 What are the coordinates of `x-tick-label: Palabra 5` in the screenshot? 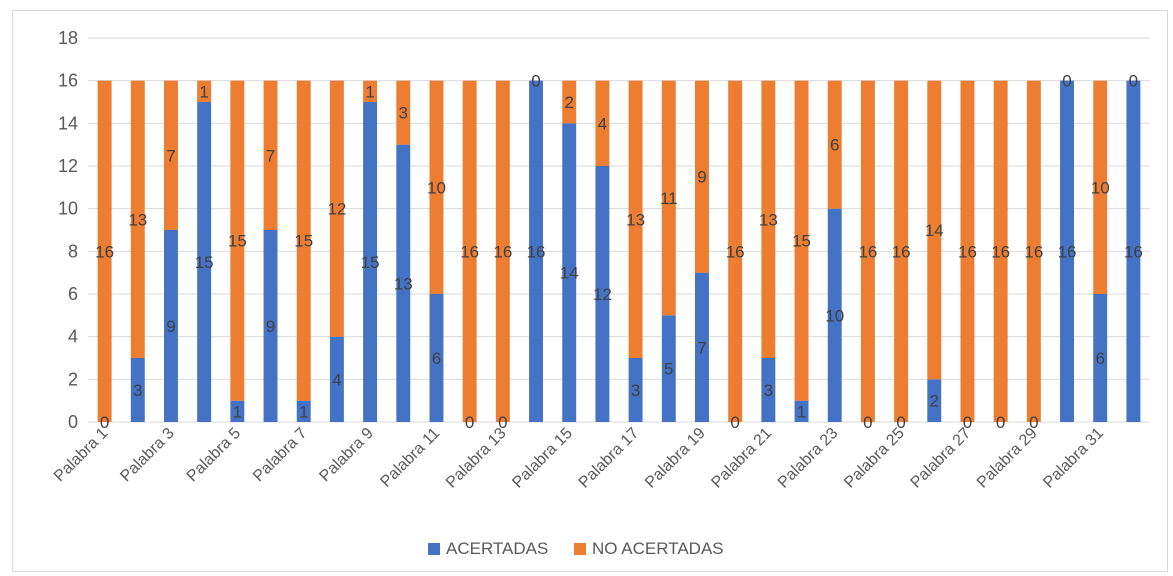 It's located at (214, 455).